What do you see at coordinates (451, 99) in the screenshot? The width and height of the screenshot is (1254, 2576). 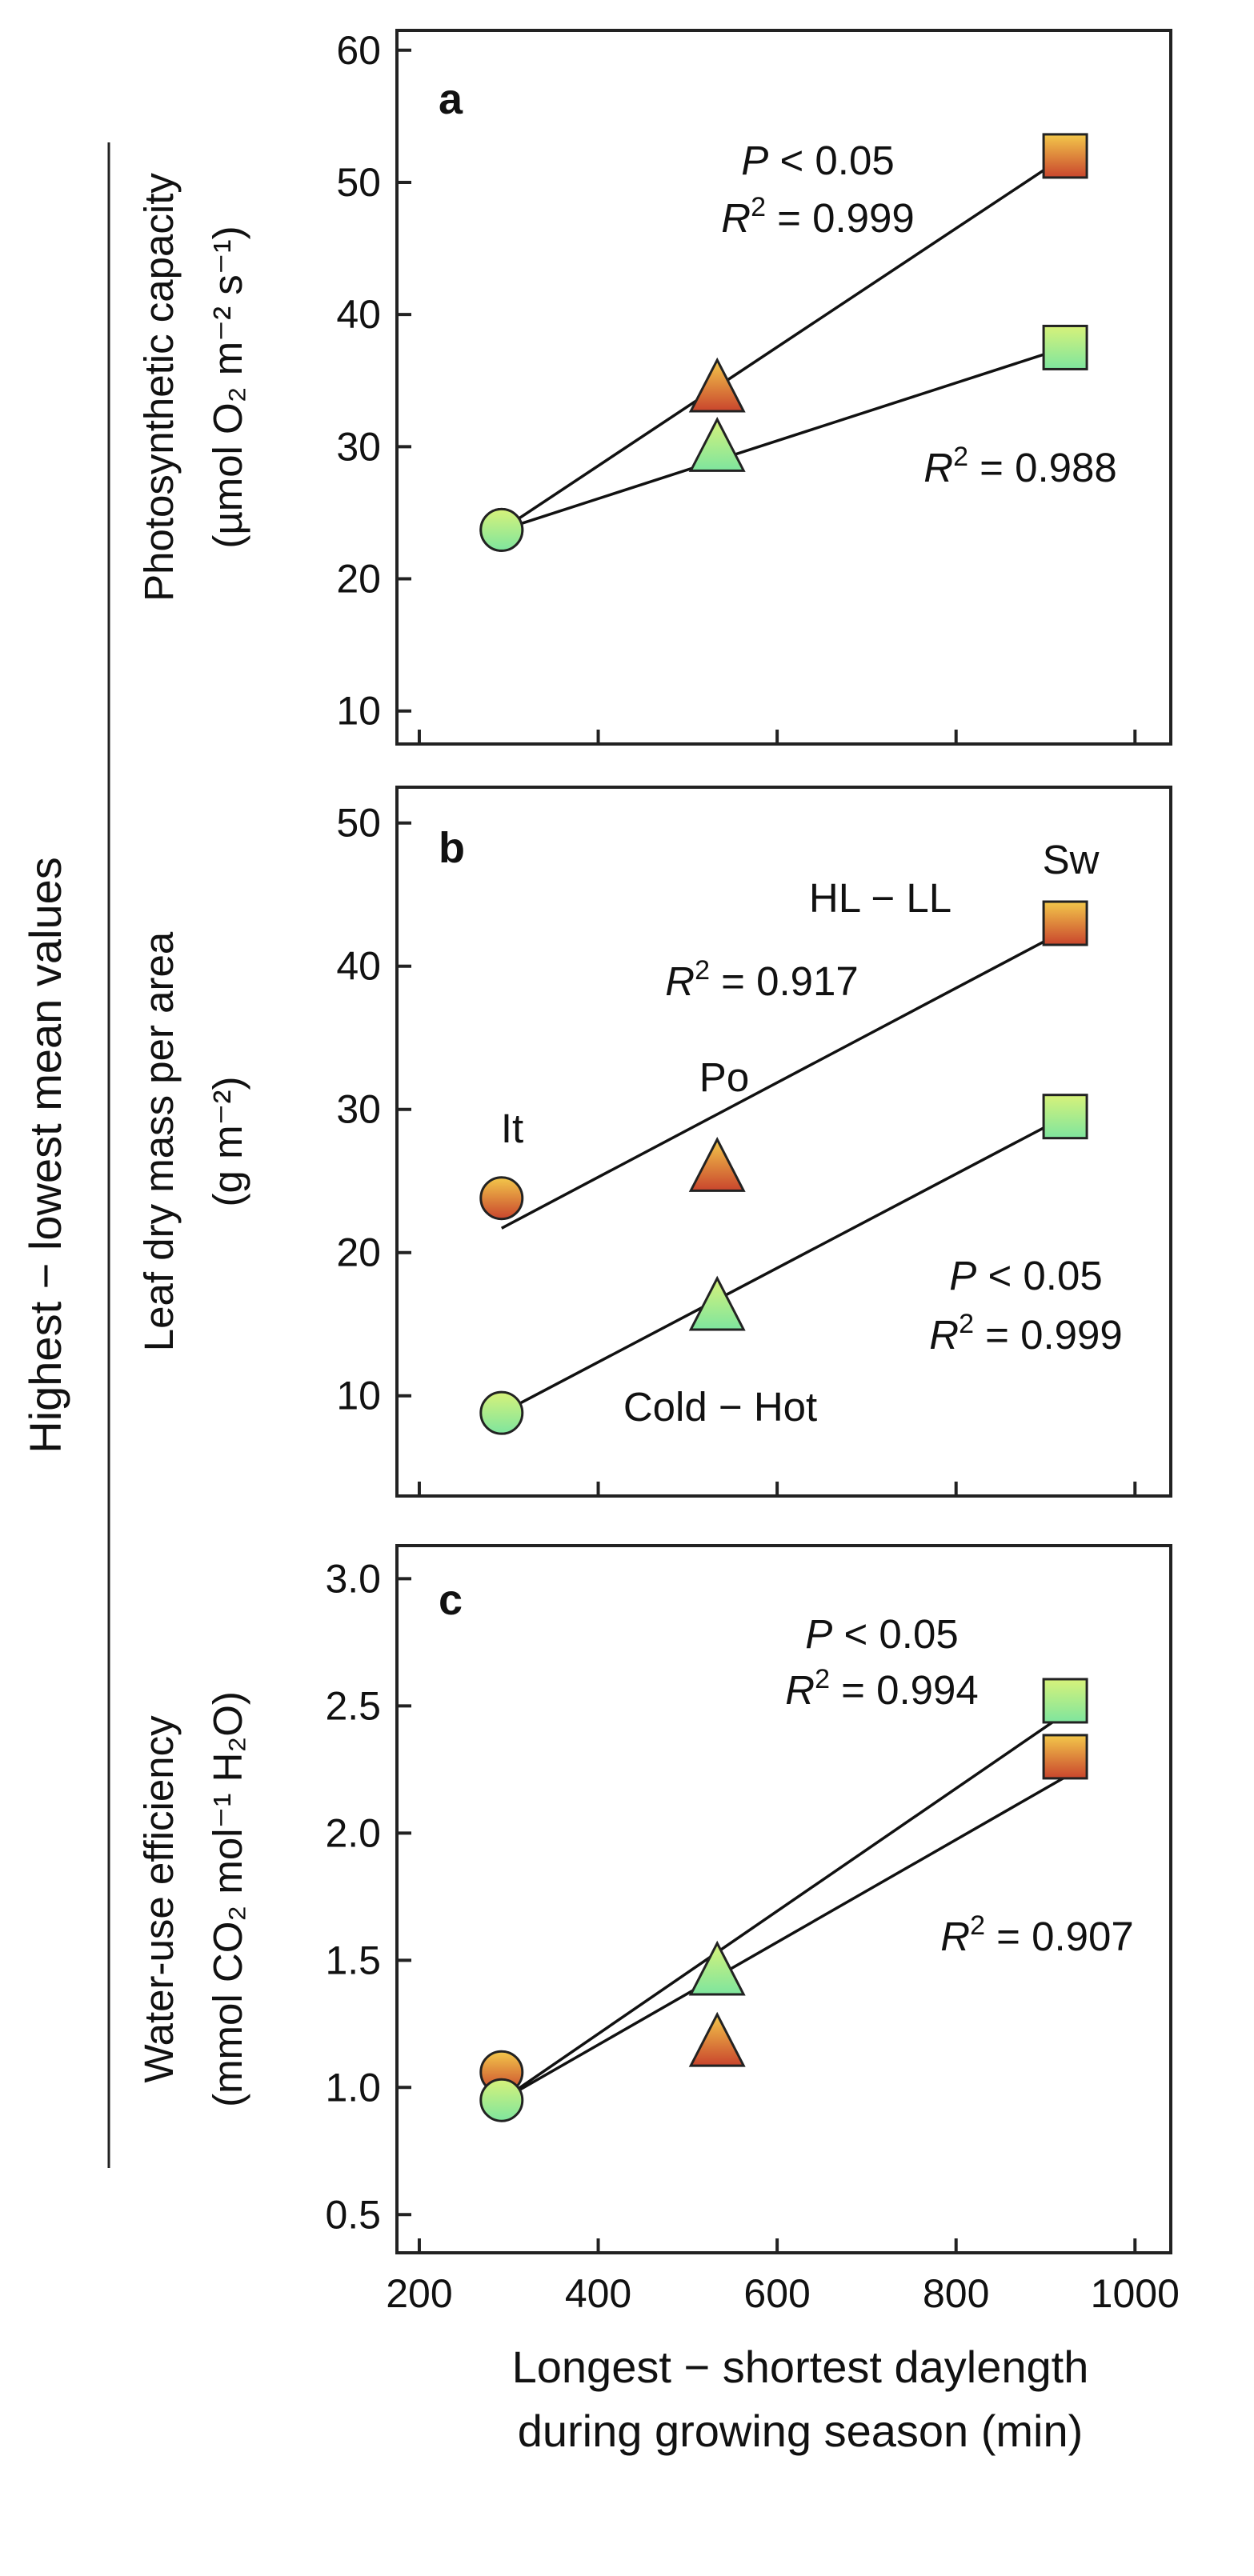 I see `panel-letter: a` at bounding box center [451, 99].